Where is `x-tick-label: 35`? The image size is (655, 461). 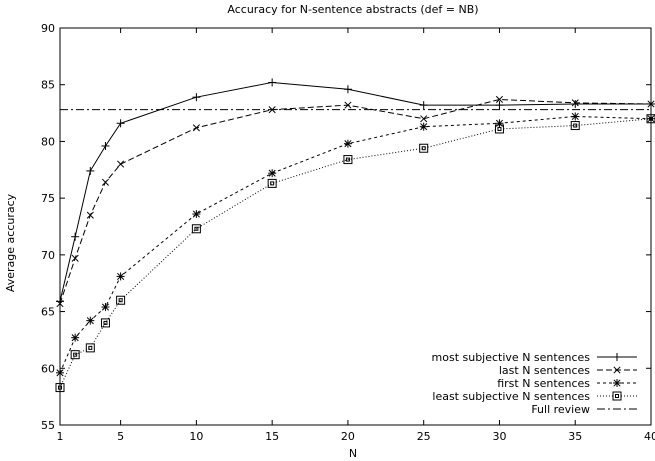
x-tick-label: 35 is located at coordinates (575, 436).